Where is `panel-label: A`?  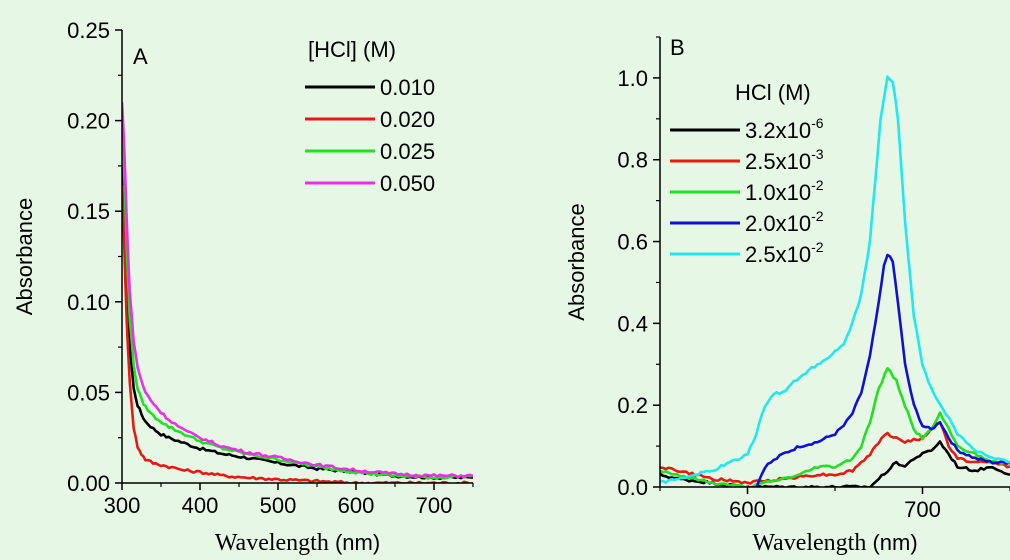 panel-label: A is located at coordinates (140, 56).